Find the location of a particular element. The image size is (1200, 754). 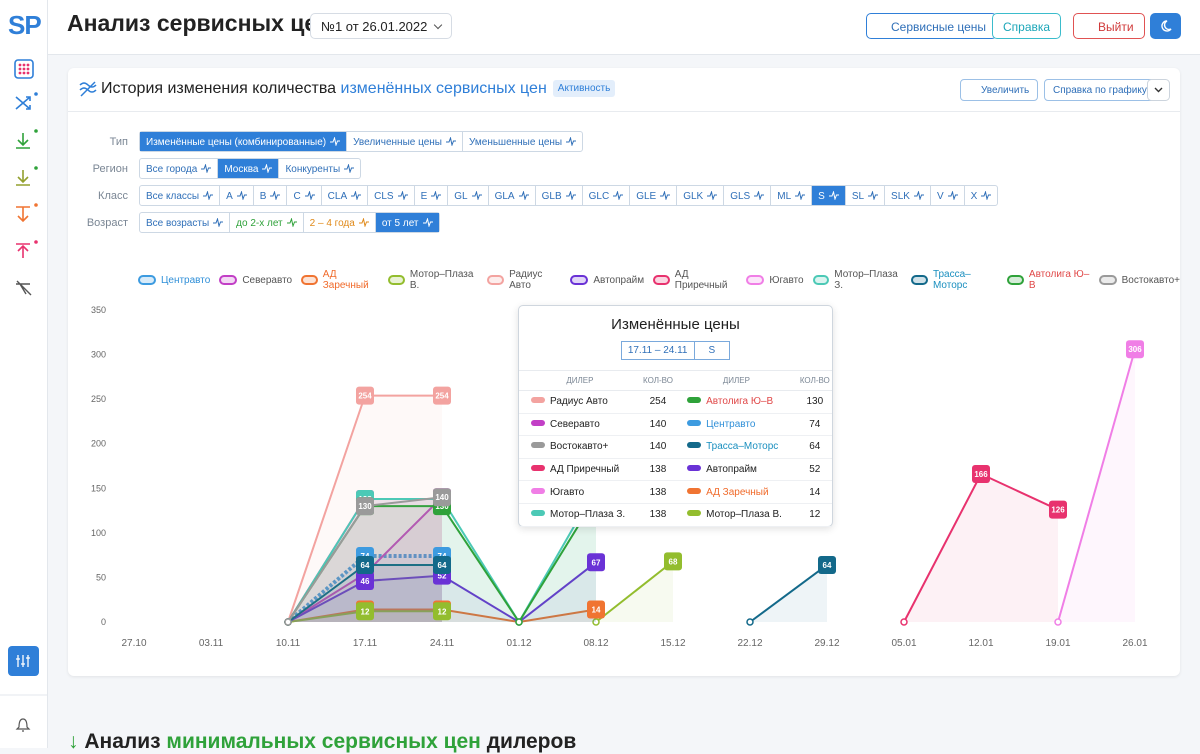

logo: SP is located at coordinates (25, 25).